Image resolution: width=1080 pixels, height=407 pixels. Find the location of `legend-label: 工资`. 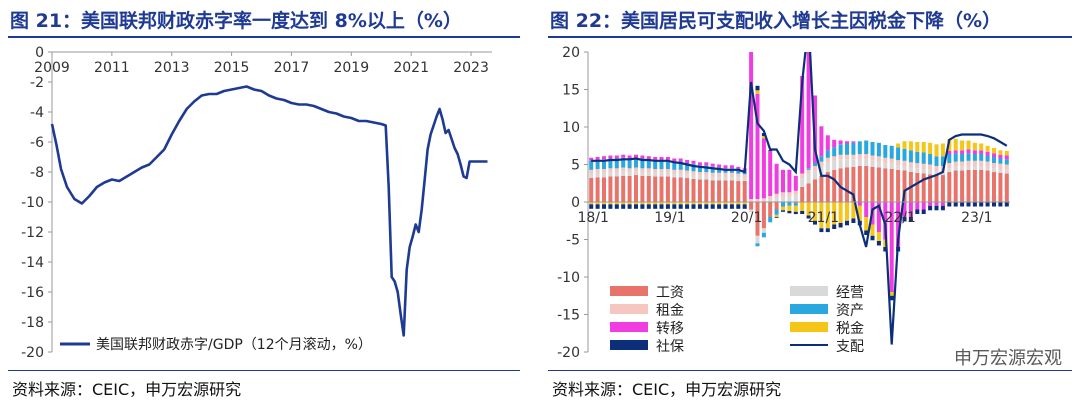

legend-label: 工资 is located at coordinates (670, 293).